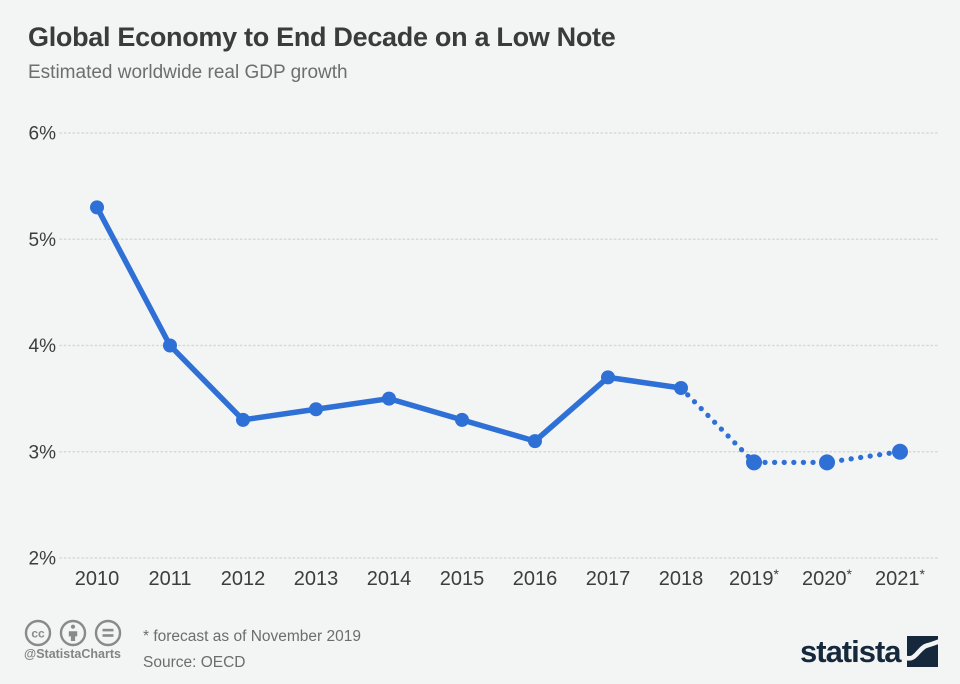  I want to click on attribution-icon, so click(73, 633).